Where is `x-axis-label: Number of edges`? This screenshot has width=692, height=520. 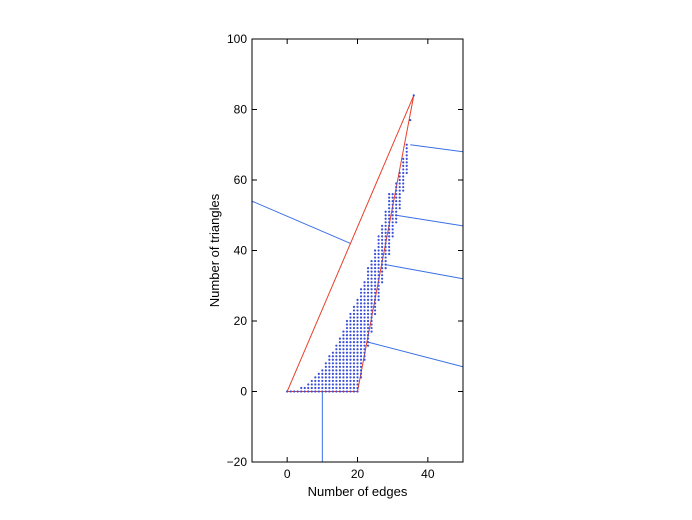 x-axis-label: Number of edges is located at coordinates (358, 491).